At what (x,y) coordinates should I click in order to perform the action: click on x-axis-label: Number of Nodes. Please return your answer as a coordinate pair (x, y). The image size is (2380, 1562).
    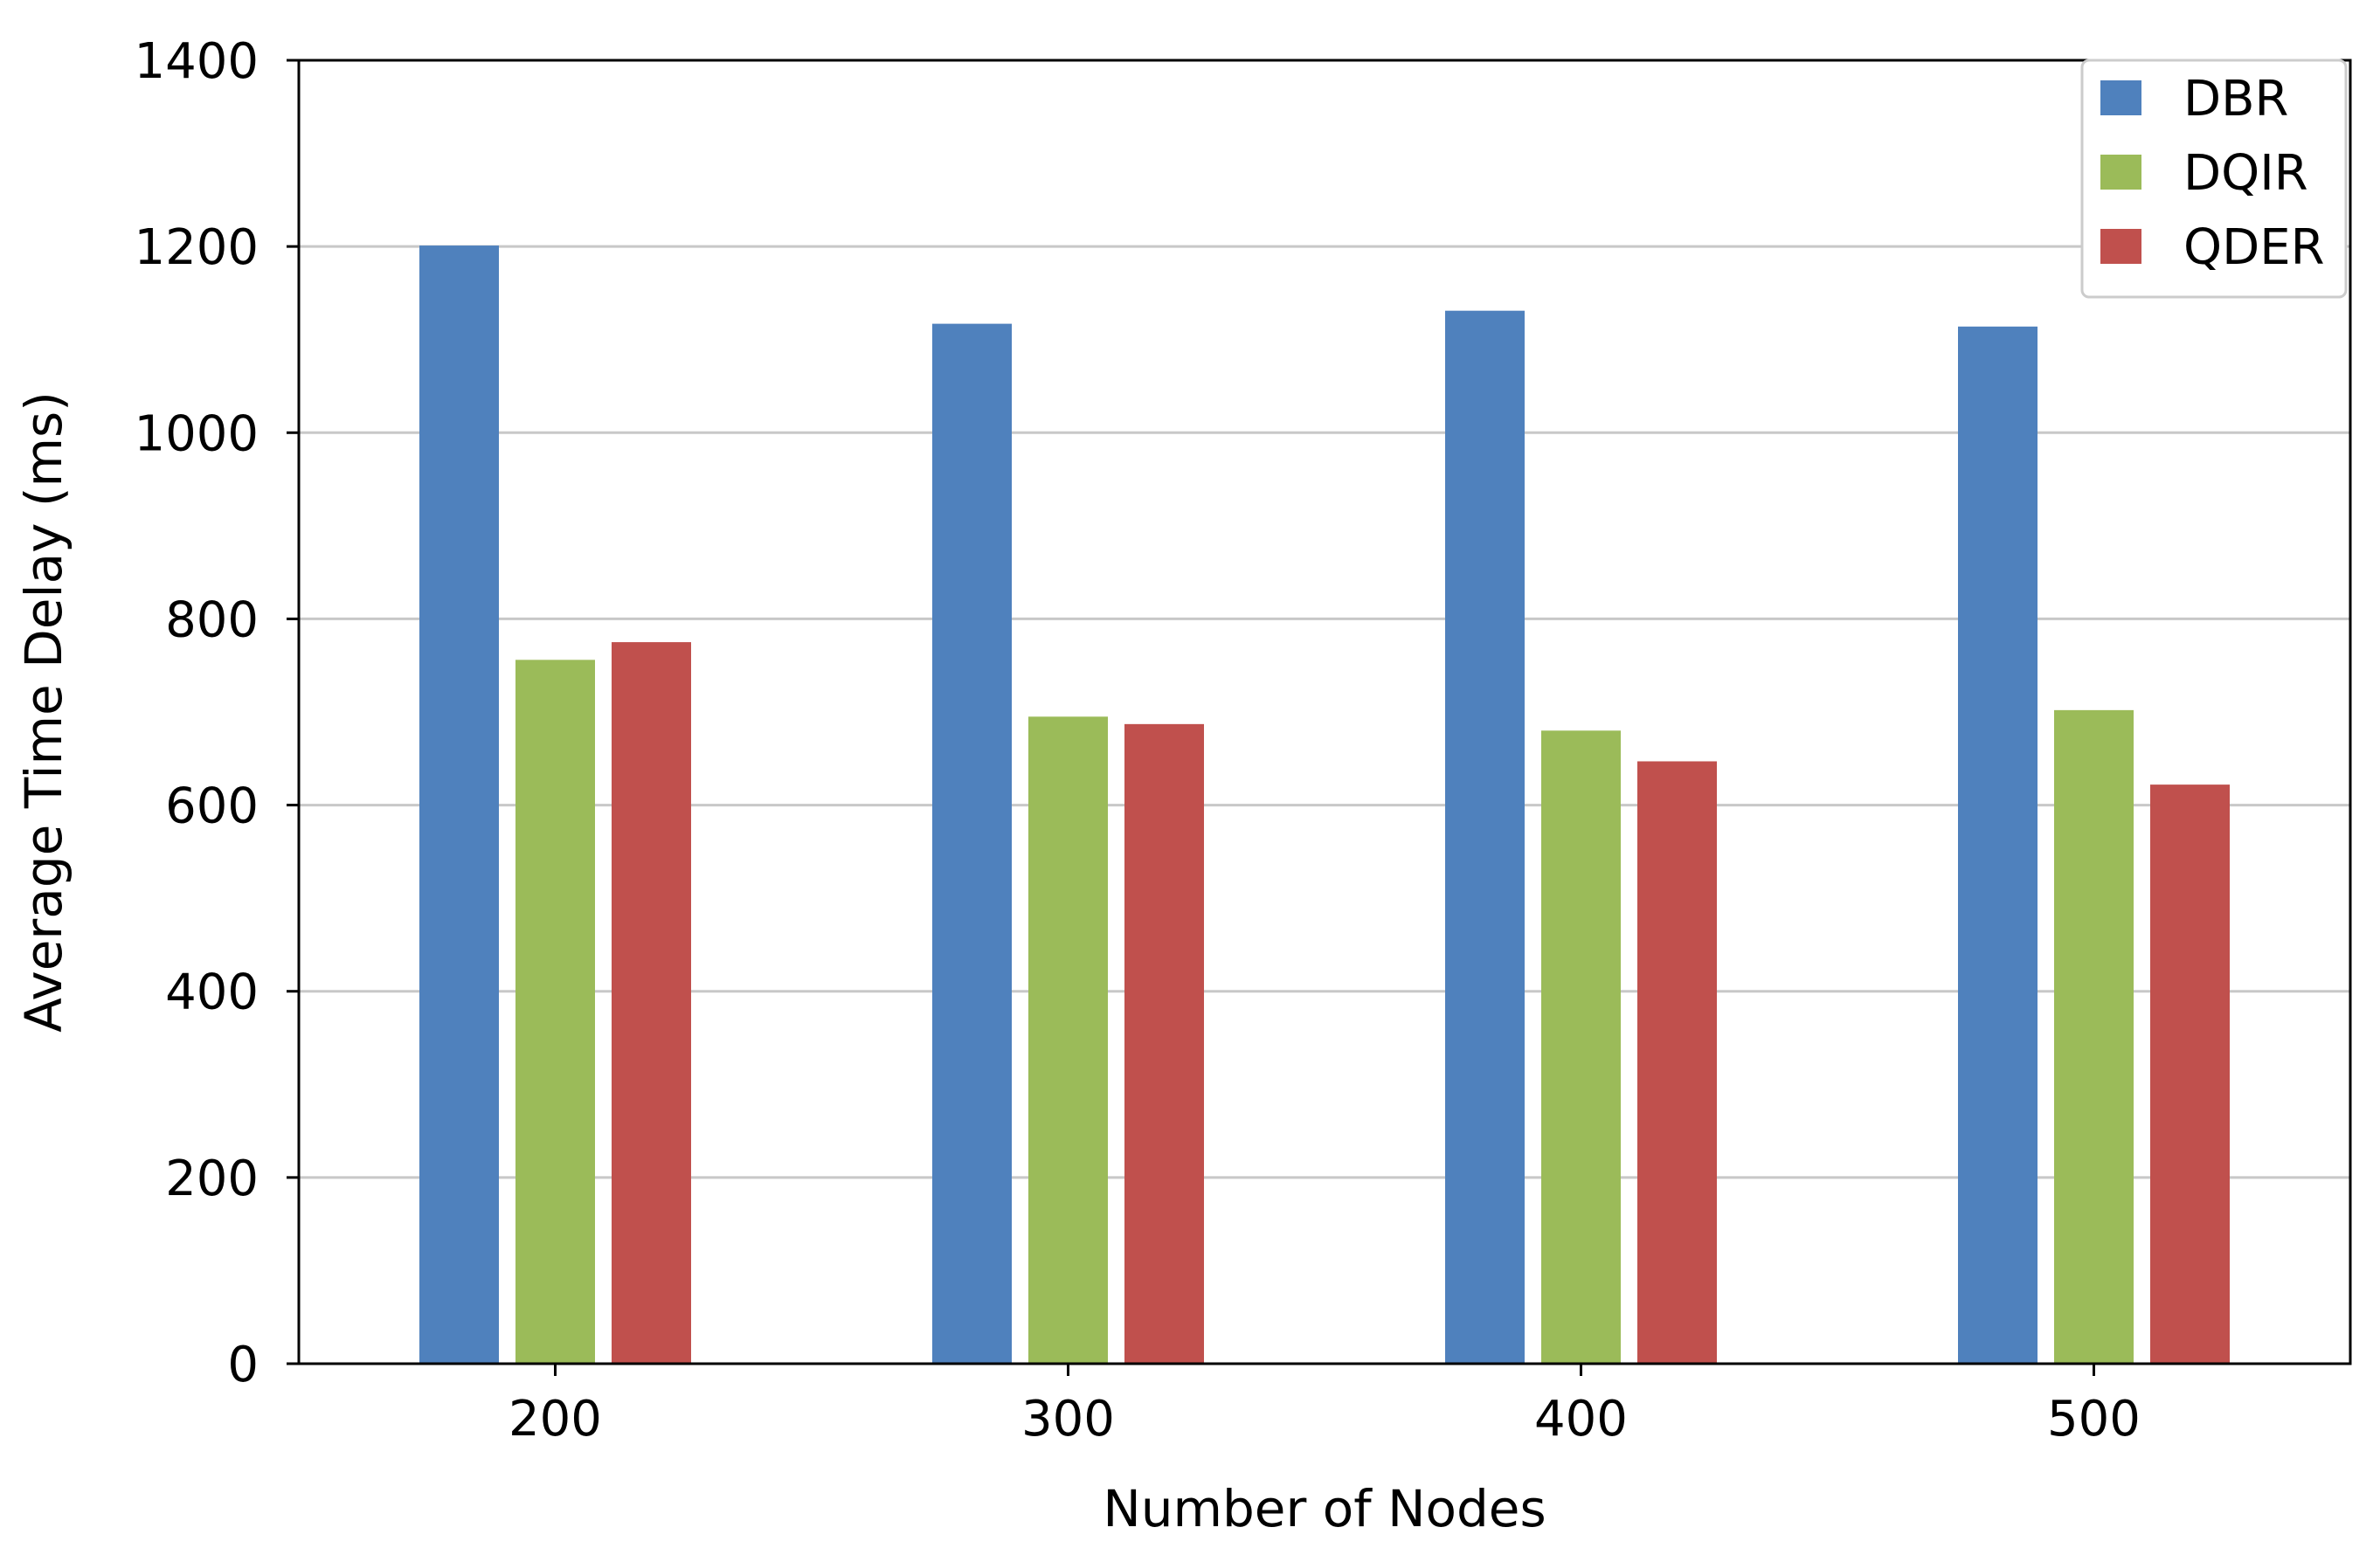
    Looking at the image, I should click on (1324, 1508).